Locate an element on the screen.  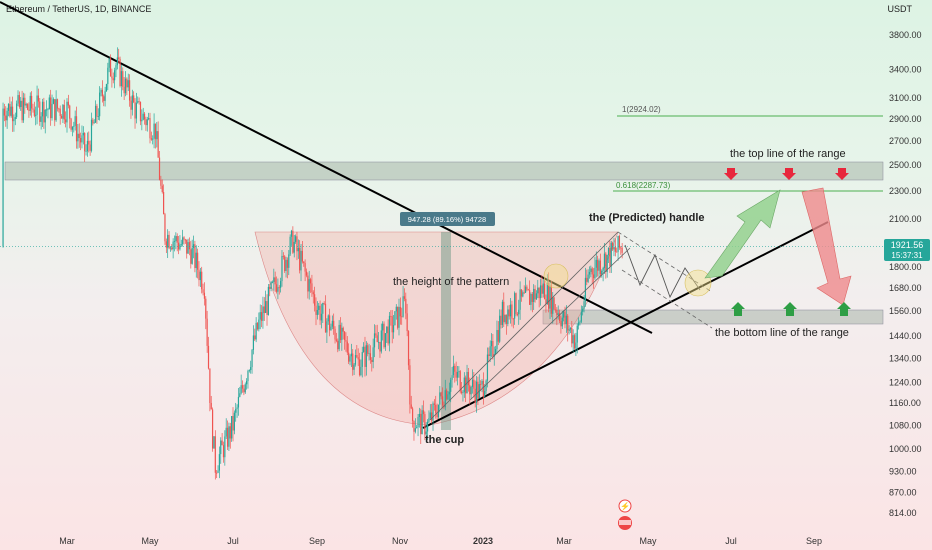
x-tick-label: Jul is located at coordinates (731, 541).